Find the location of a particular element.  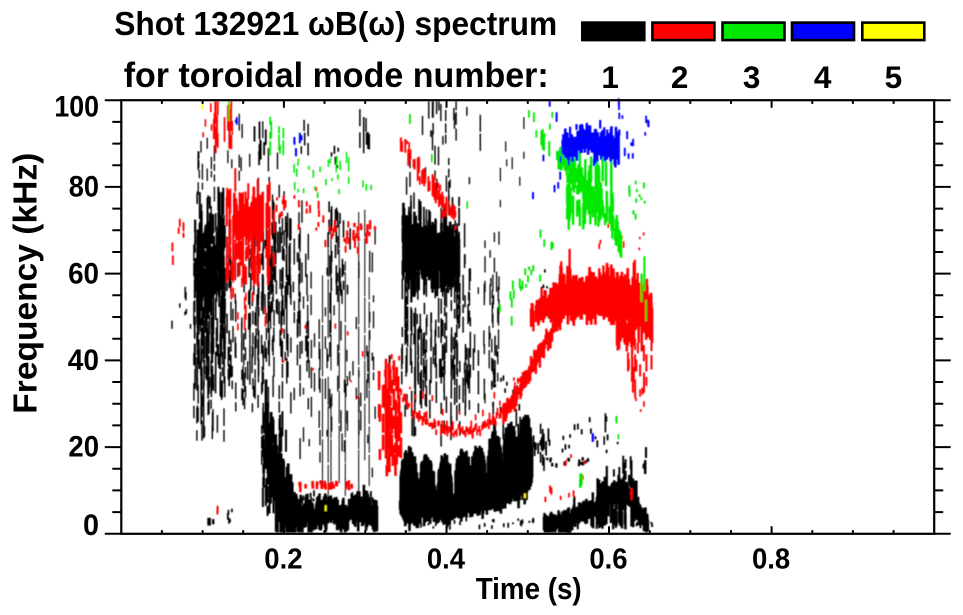

svg-text: 0.2 is located at coordinates (283, 559).